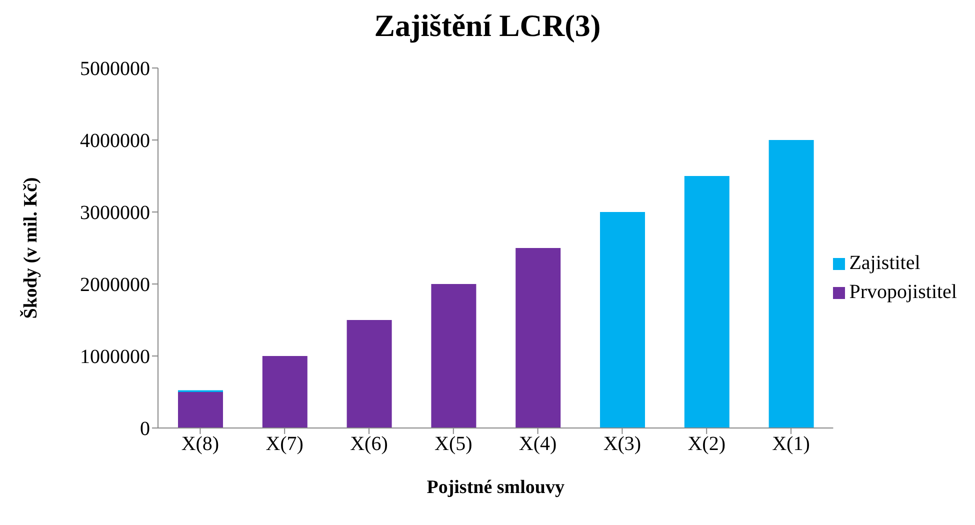  Describe the element at coordinates (453, 444) in the screenshot. I see `x-tick-label: X(5)` at that location.